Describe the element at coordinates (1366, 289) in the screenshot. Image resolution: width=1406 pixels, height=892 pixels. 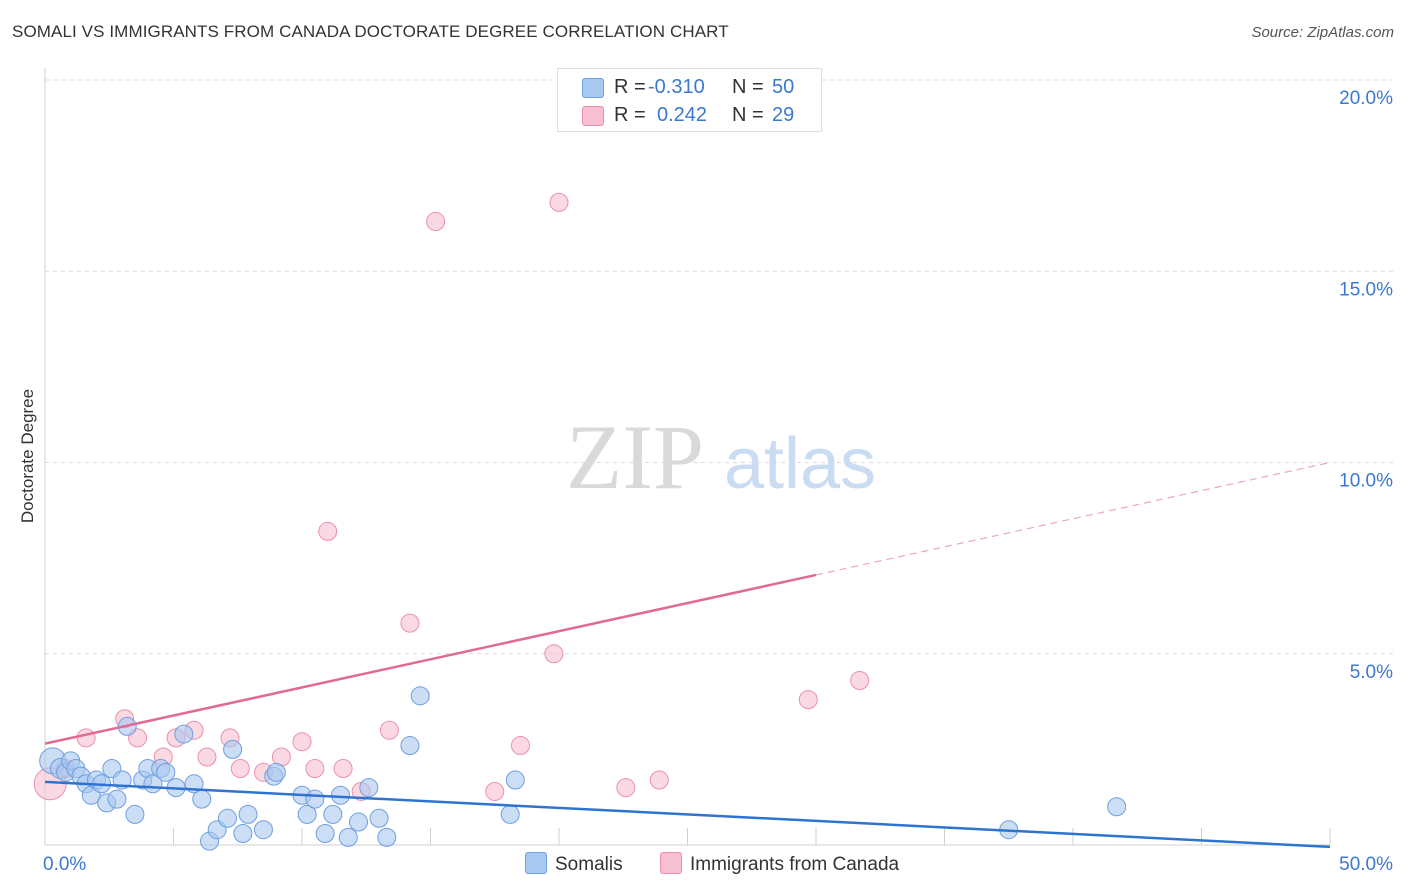
I see `y-tick-label: 15.0%` at that location.